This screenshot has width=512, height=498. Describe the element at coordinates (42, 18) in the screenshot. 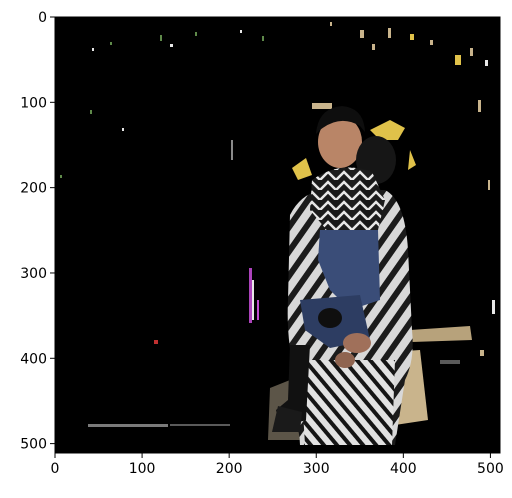

I see `y-tick-label: 0` at that location.